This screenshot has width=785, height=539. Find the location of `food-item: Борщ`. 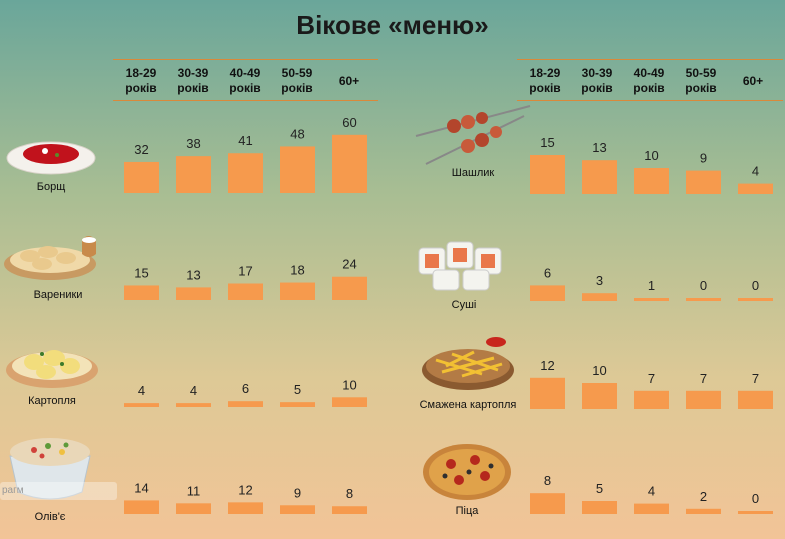

food-item: Борщ is located at coordinates (51, 164).